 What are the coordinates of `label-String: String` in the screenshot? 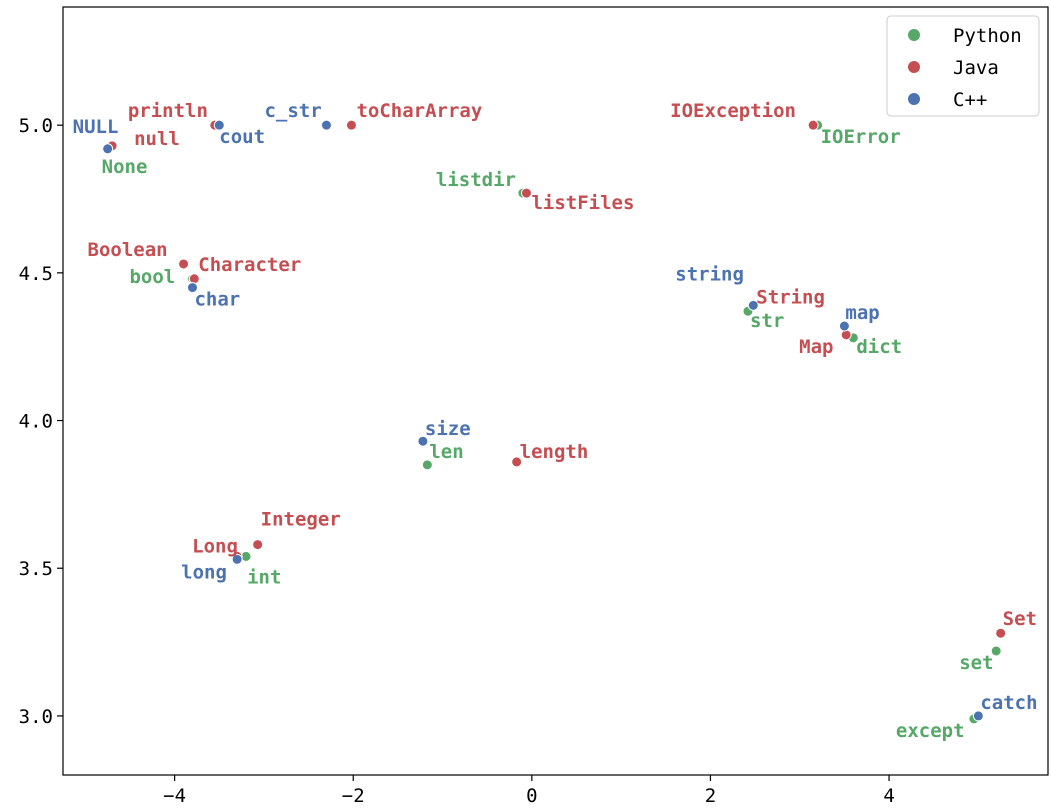 It's located at (790, 297).